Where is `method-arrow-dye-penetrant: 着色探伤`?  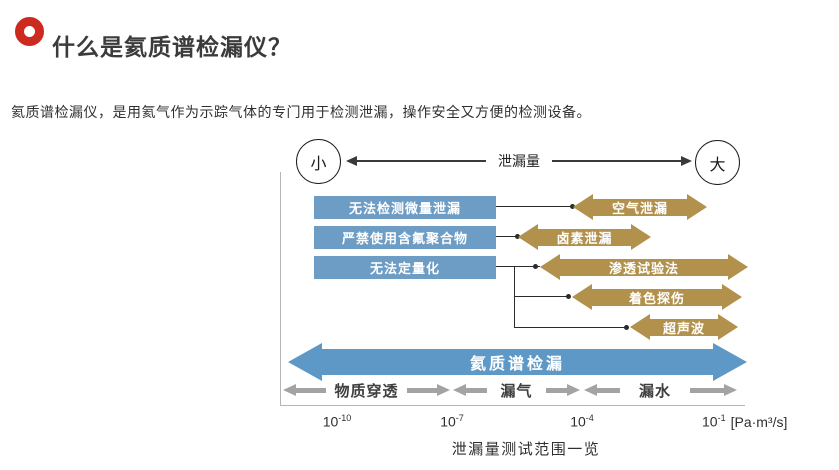
method-arrow-dye-penetrant: 着色探伤 is located at coordinates (657, 297).